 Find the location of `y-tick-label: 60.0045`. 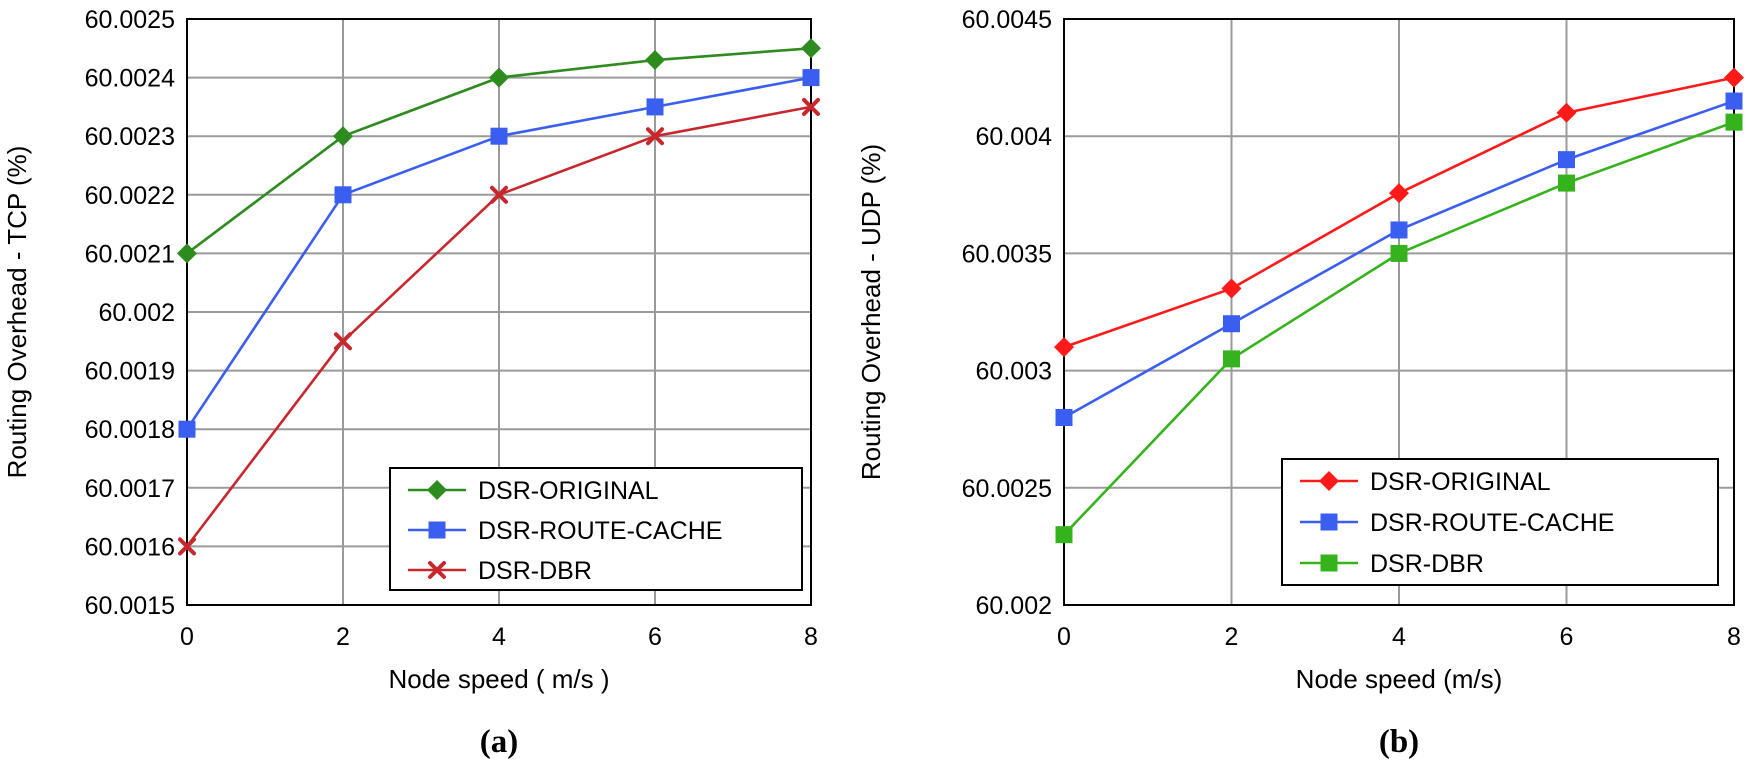

y-tick-label: 60.0045 is located at coordinates (1007, 20).